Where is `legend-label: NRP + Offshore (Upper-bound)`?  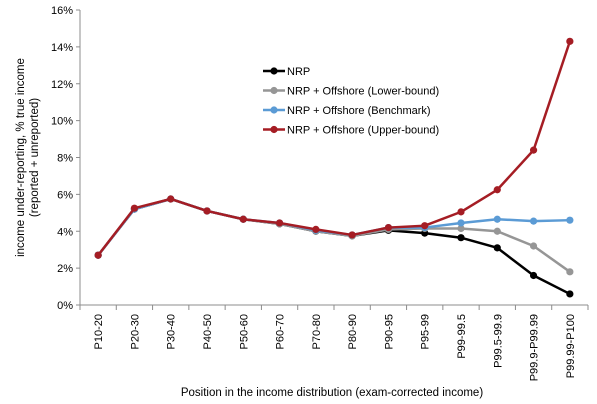
legend-label: NRP + Offshore (Upper-bound) is located at coordinates (363, 131).